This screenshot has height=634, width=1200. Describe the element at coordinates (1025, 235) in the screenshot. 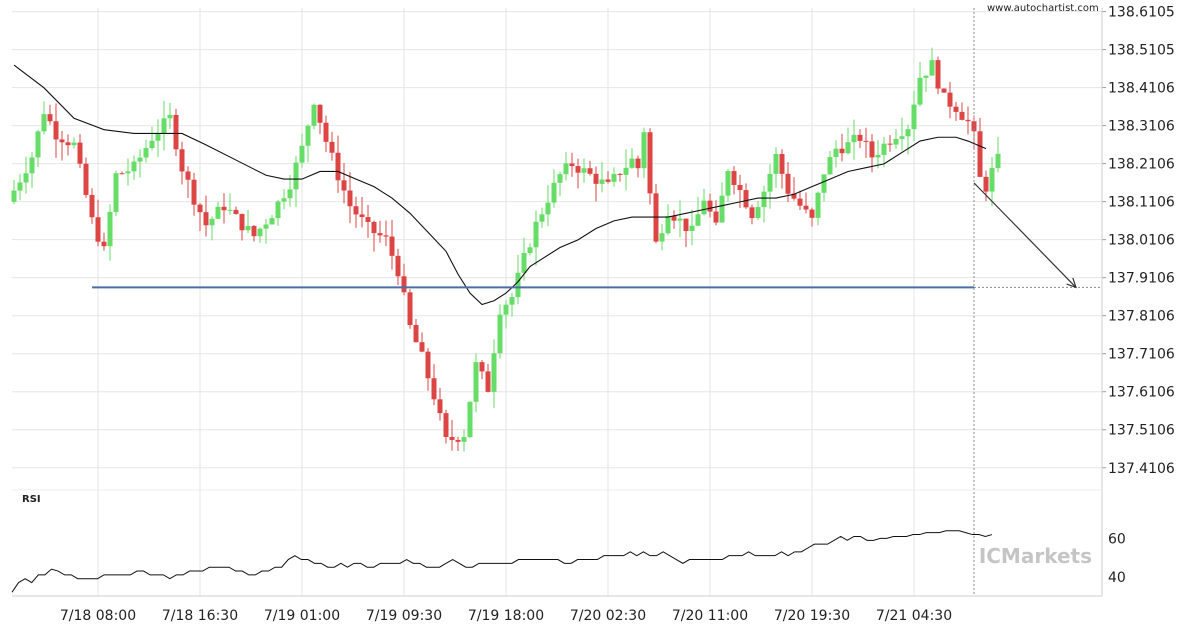

I see `forecast-arrow-line` at that location.